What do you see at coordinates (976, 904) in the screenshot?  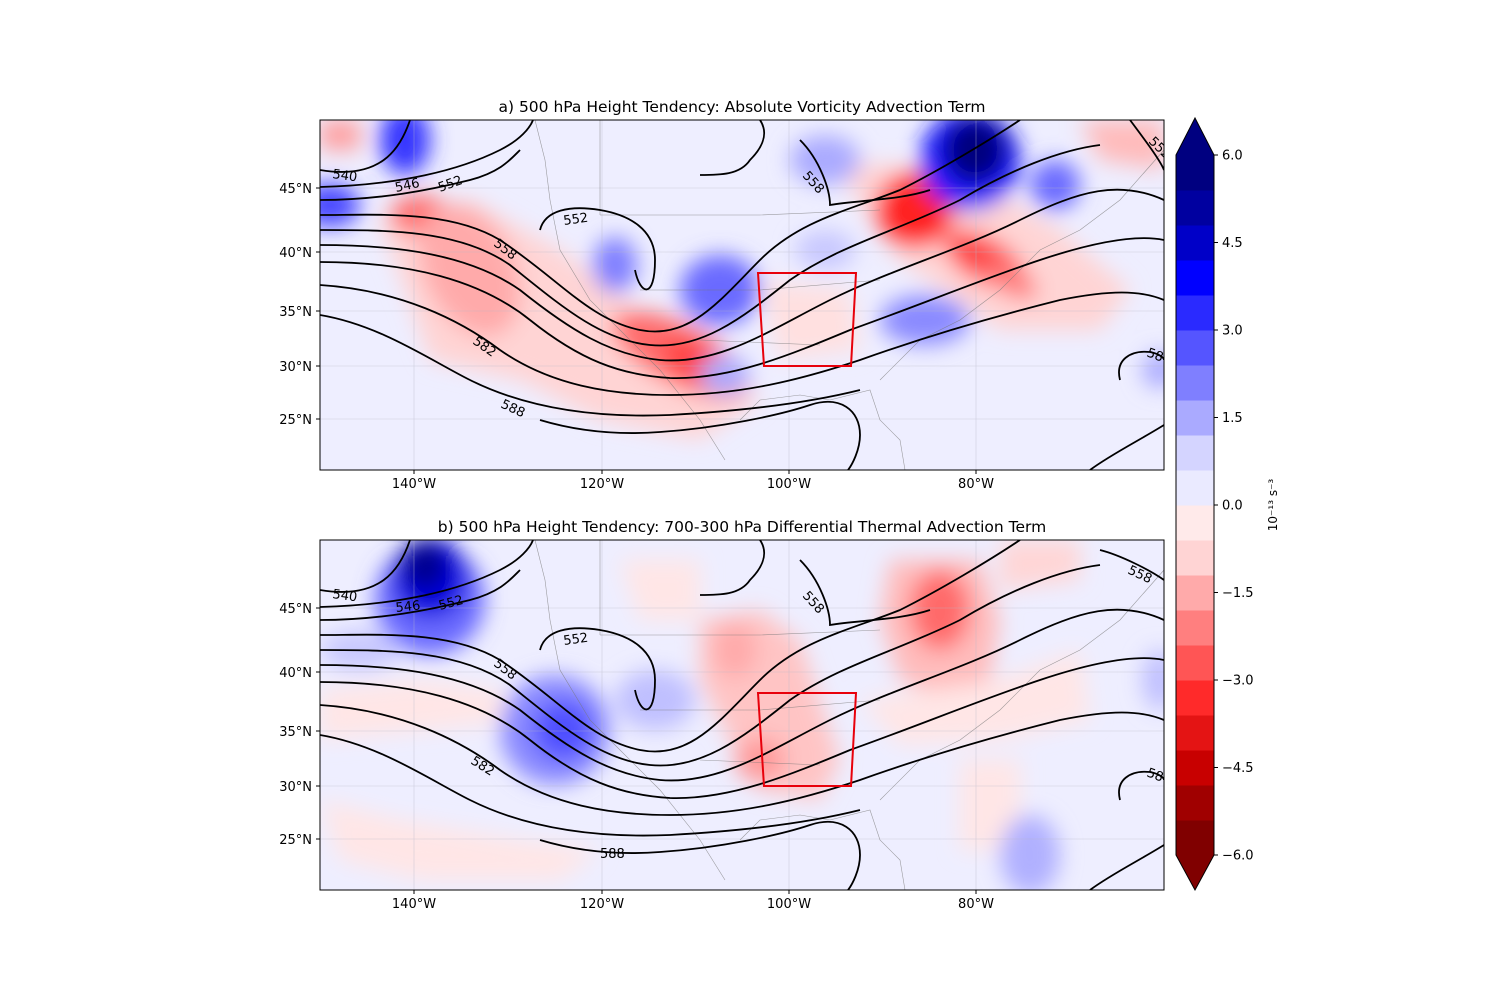 I see `panel-b-lon-tick: 80°W` at bounding box center [976, 904].